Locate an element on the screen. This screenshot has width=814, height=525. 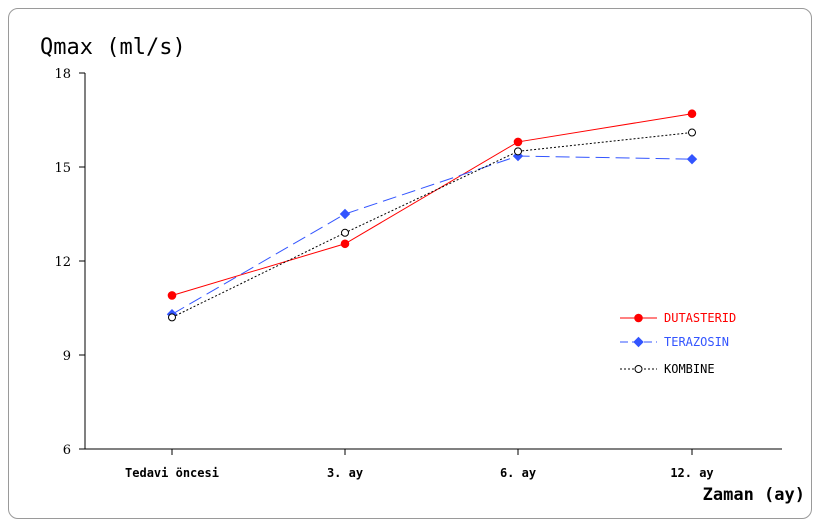
legend: DUTASTERID TERAZOSIN KOMBINE is located at coordinates (678, 343).